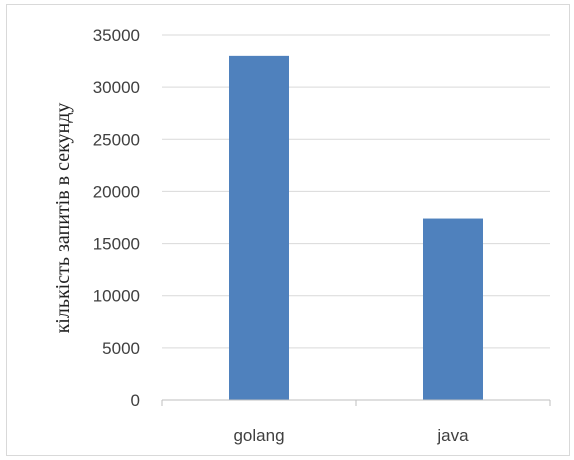 Image resolution: width=574 pixels, height=460 pixels. I want to click on x-tick-label-java: java, so click(452, 435).